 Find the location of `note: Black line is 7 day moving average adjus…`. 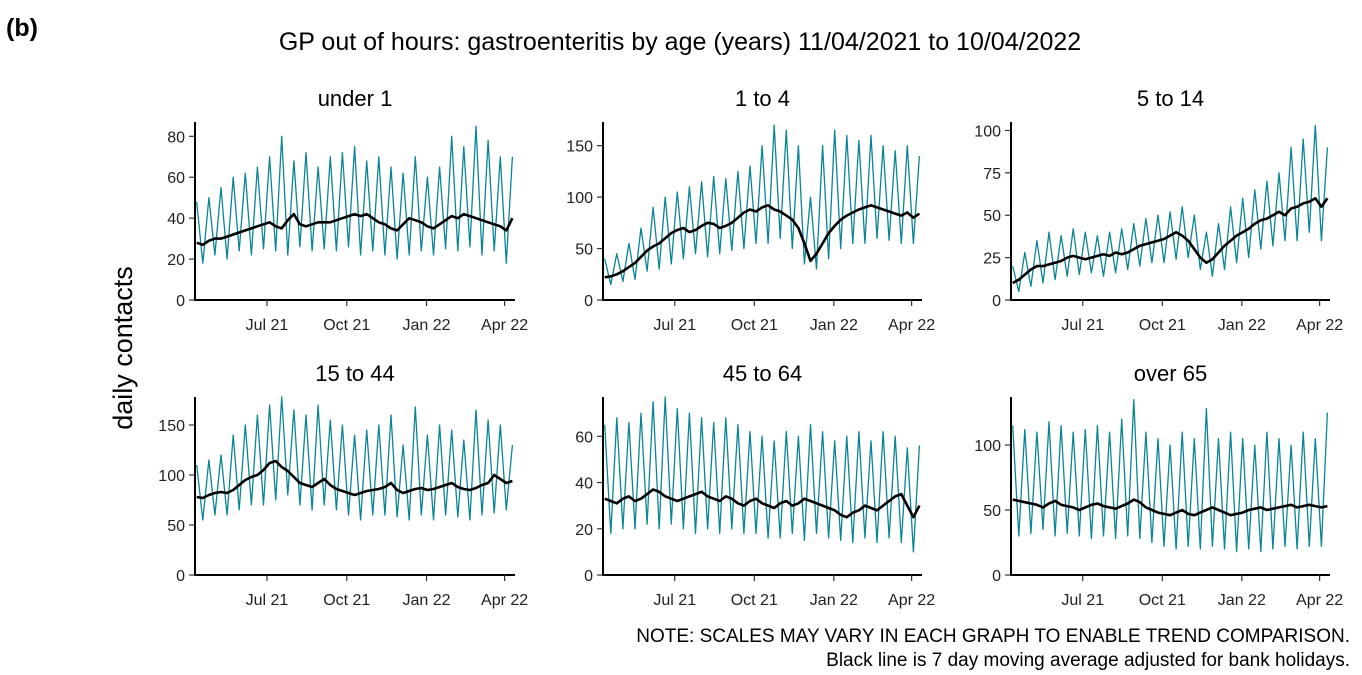

note: Black line is 7 day moving average adjus… is located at coordinates (1088, 660).